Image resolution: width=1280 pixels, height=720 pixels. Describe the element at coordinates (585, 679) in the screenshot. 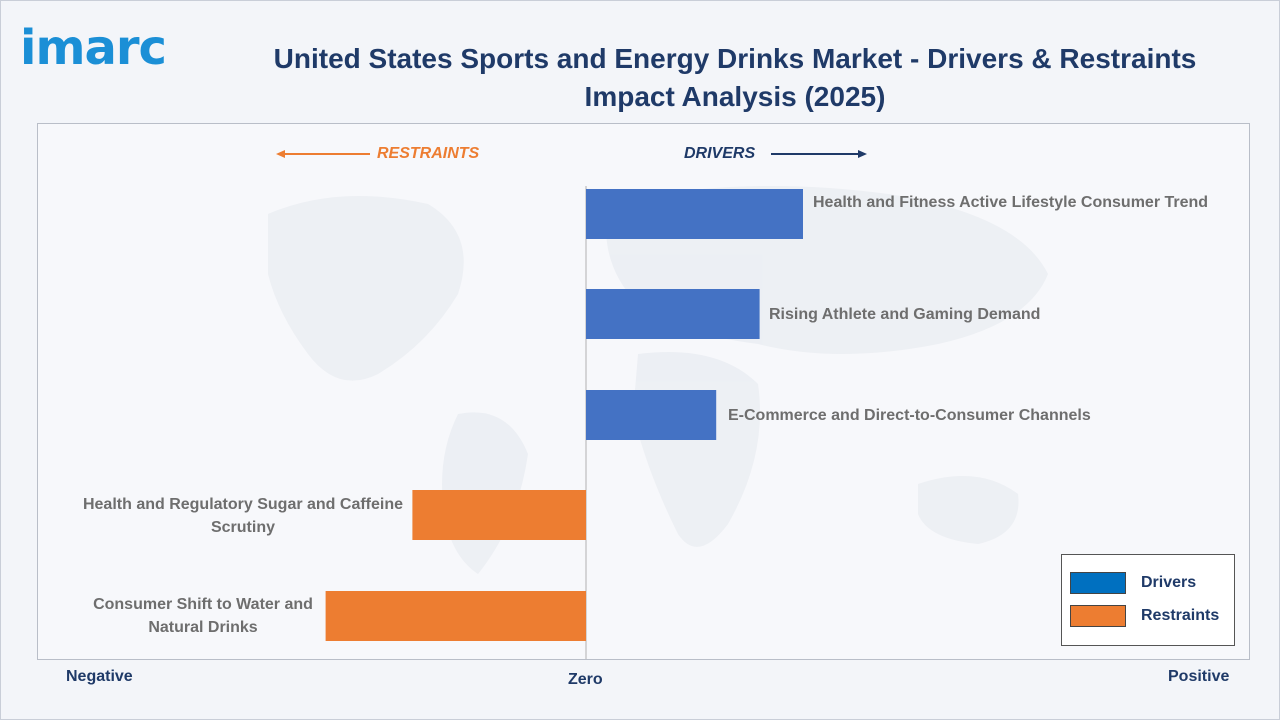

I see `axis-zero-label: Zero` at that location.